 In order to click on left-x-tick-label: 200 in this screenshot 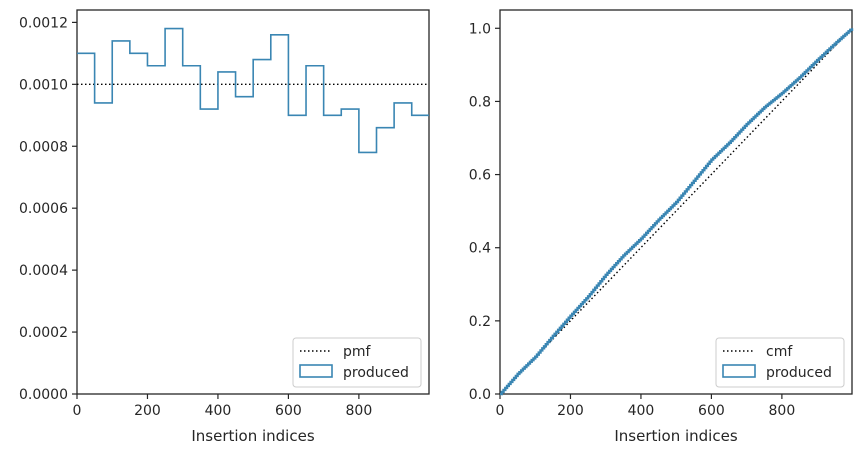, I will do `click(147, 411)`.